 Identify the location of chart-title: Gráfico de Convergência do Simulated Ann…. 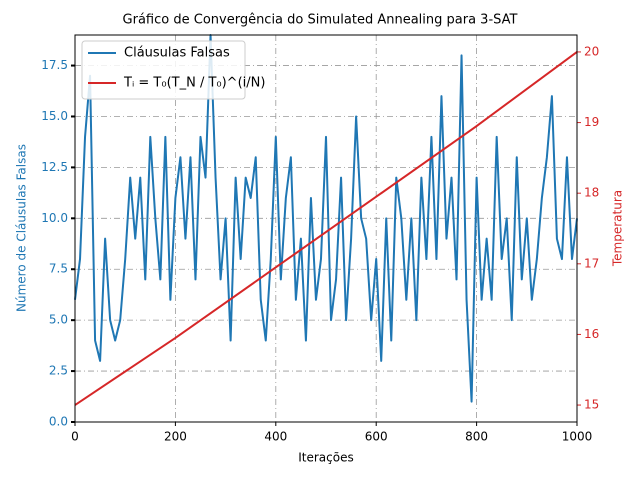
(320, 20).